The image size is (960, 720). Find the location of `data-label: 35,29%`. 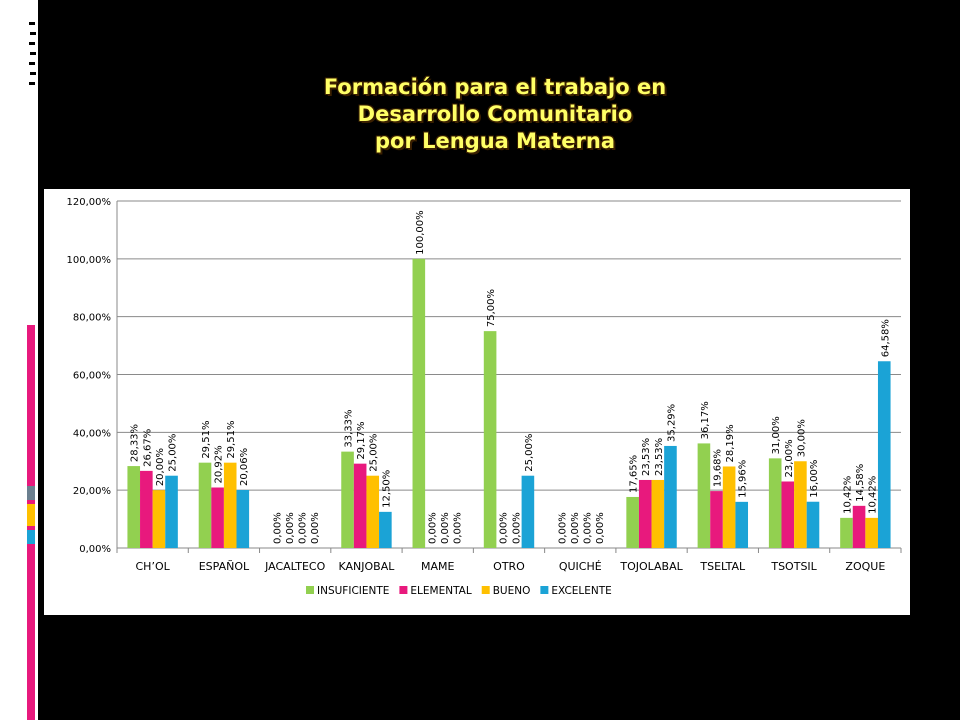

data-label: 35,29% is located at coordinates (671, 423).